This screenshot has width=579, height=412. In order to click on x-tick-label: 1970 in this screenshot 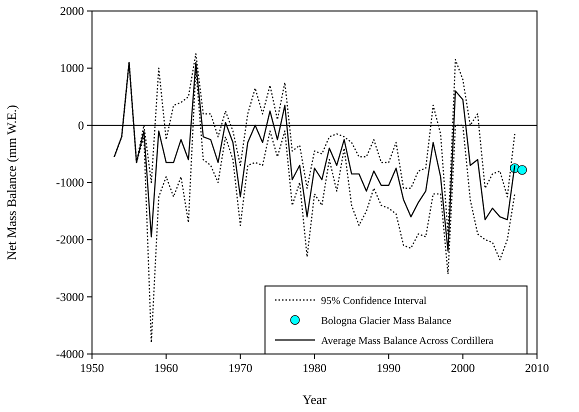, I will do `click(240, 368)`.